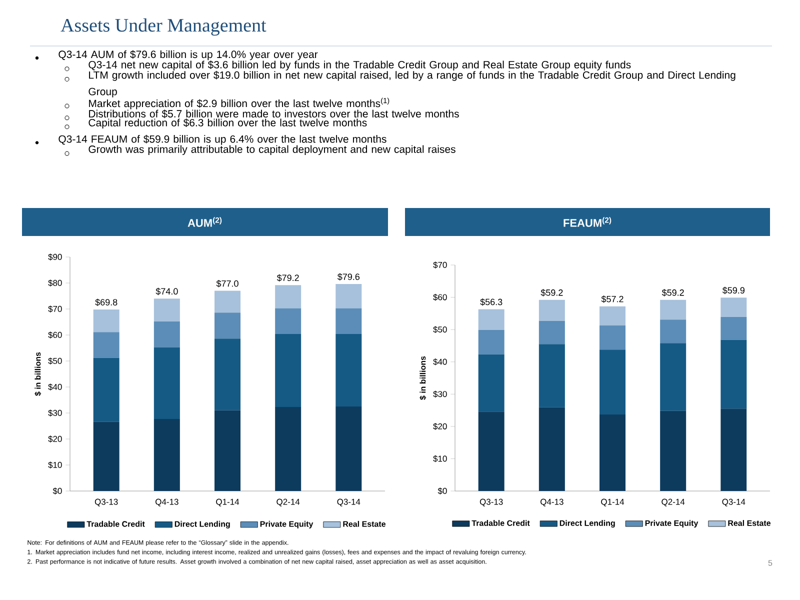  Describe the element at coordinates (272, 150) in the screenshot. I see `text: Growth was primarily attributable to capital deployment and new capital raises` at that location.